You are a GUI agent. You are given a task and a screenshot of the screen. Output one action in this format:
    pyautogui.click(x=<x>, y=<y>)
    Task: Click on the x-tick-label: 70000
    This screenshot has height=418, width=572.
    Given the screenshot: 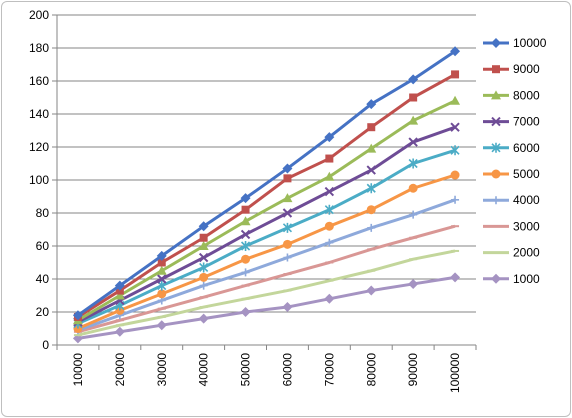 What is the action you would take?
    pyautogui.click(x=329, y=370)
    